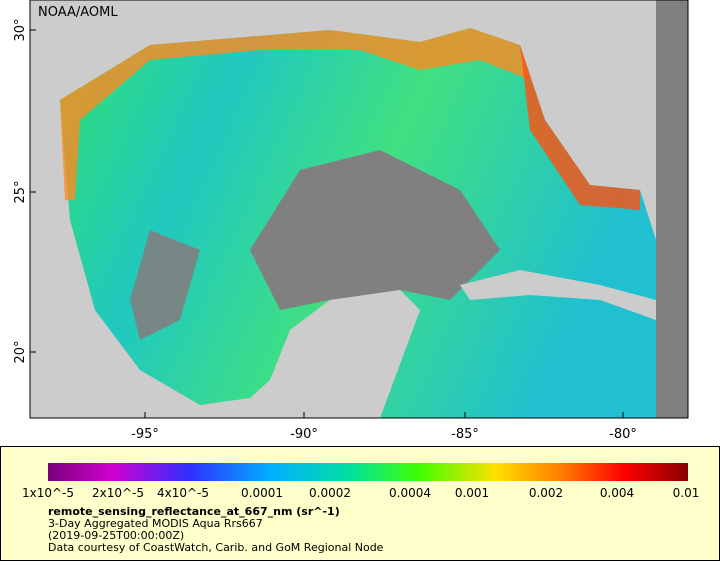  I want to click on colorbar-label: 0.0004, so click(410, 493).